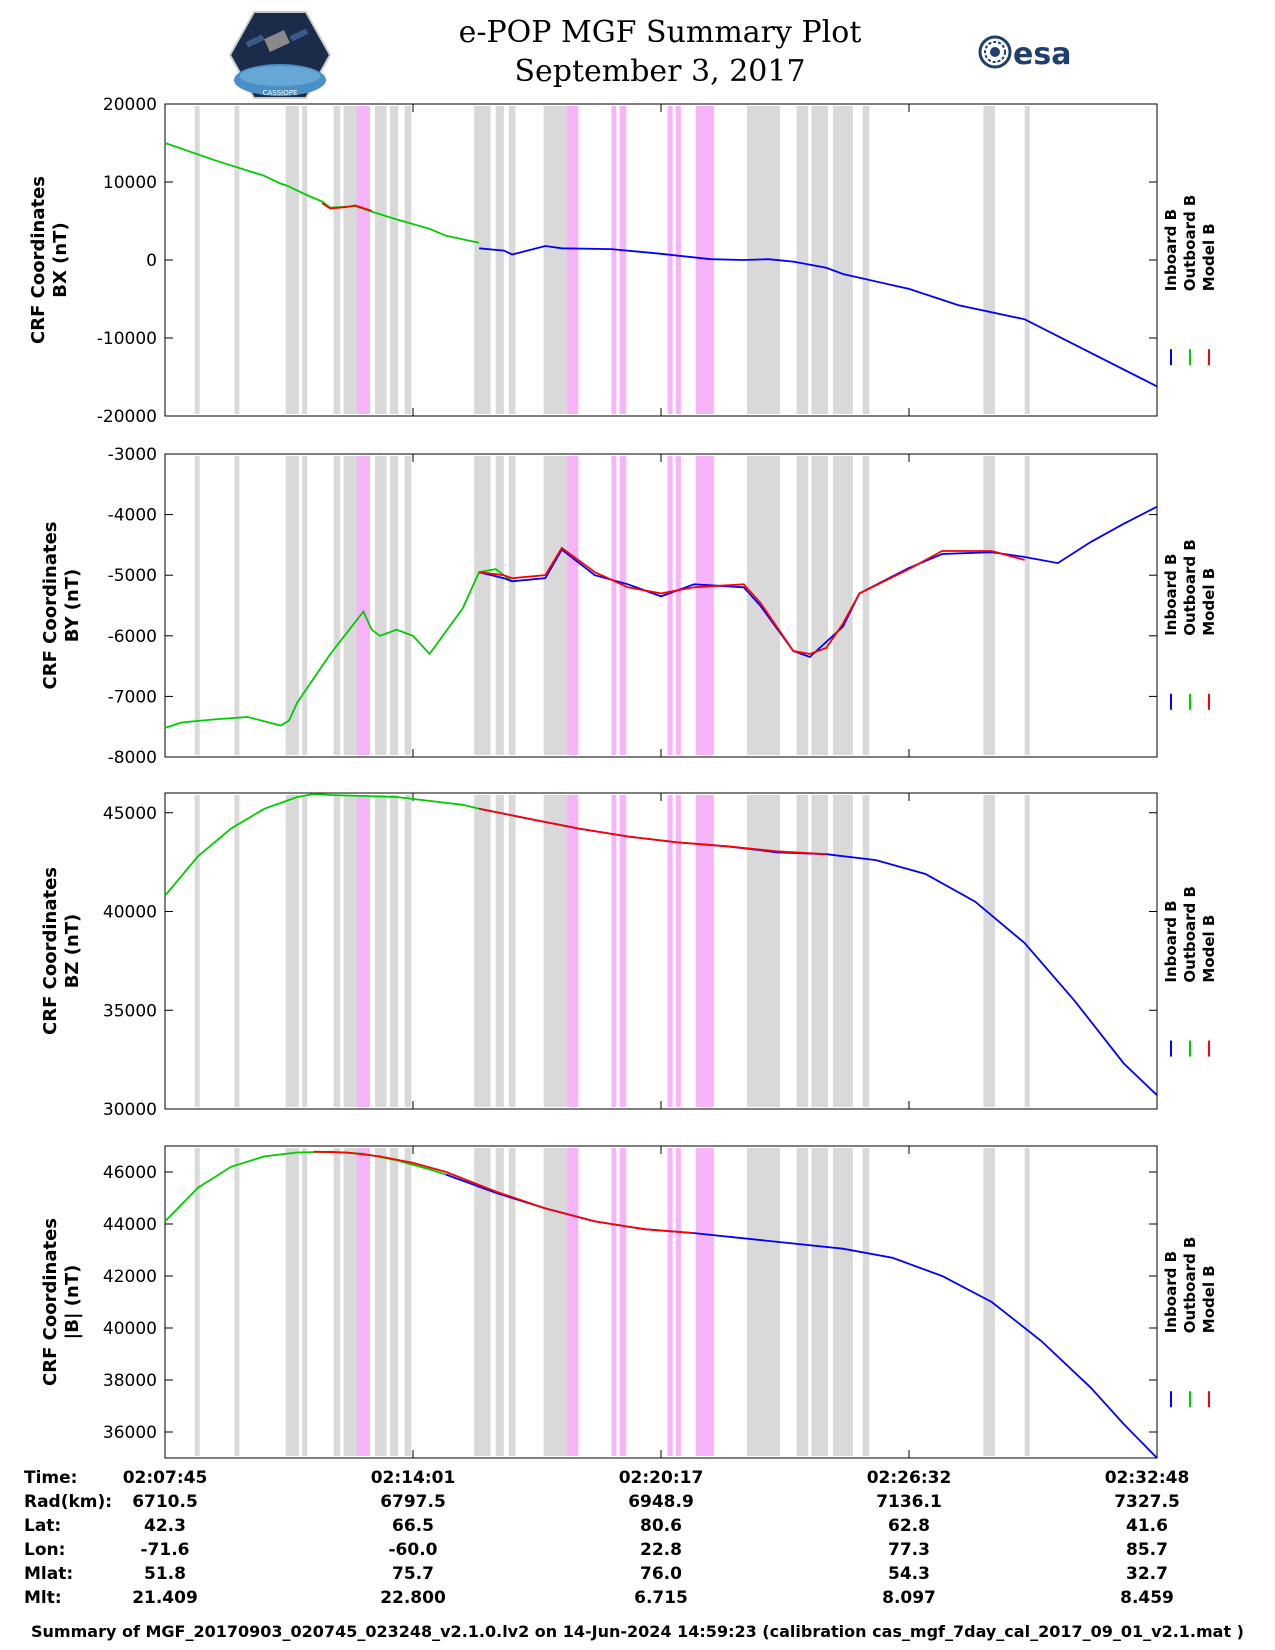 The height and width of the screenshot is (1650, 1275). Describe the element at coordinates (661, 1526) in the screenshot. I see `row-value: 80.6` at that location.